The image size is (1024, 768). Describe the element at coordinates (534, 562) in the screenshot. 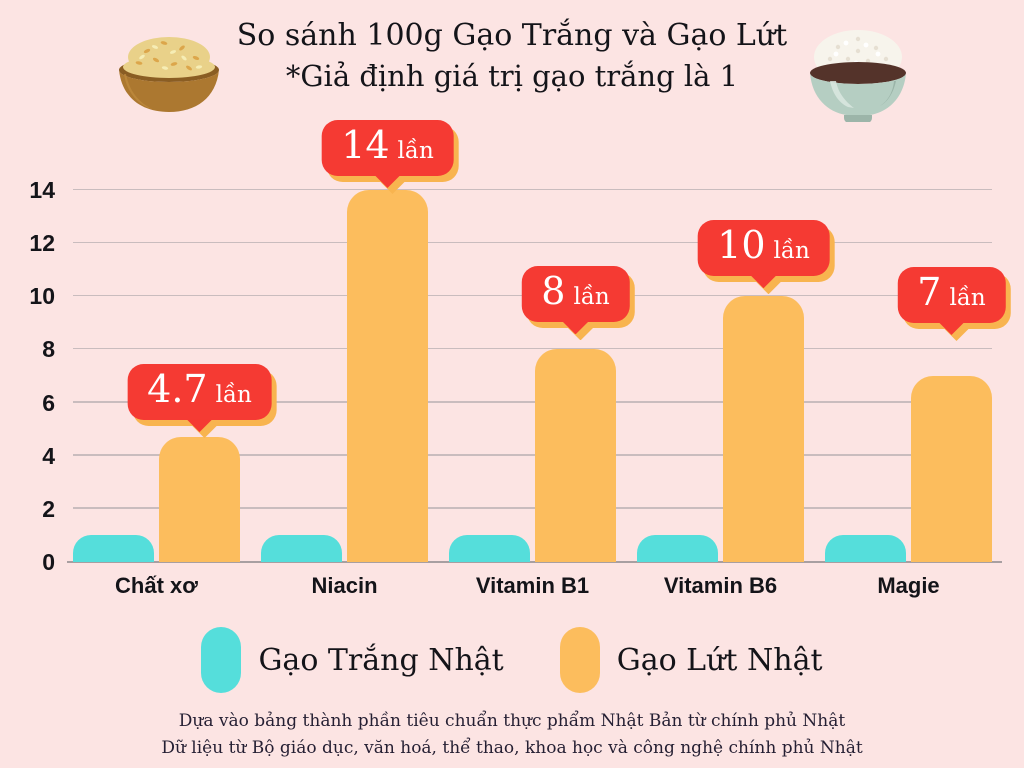

I see `x-axis-line` at that location.